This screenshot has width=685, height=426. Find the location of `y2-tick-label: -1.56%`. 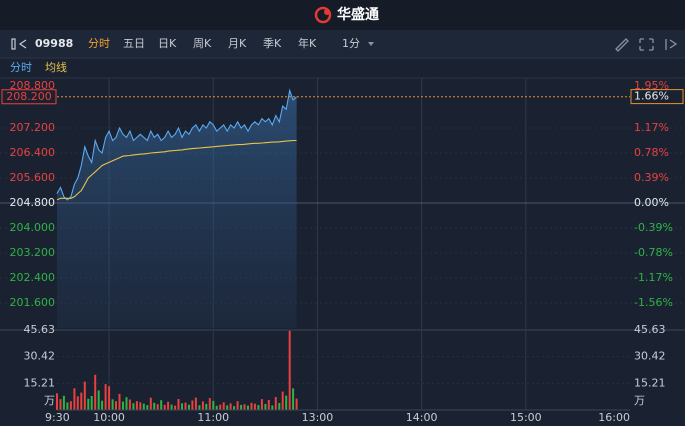

y2-tick-label: -1.56% is located at coordinates (653, 302).